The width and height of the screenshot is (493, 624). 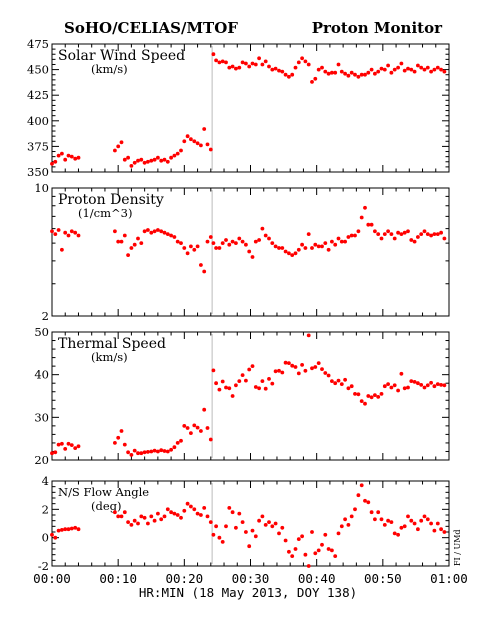 What do you see at coordinates (45, 316) in the screenshot?
I see `y-tick-label: 2` at bounding box center [45, 316].